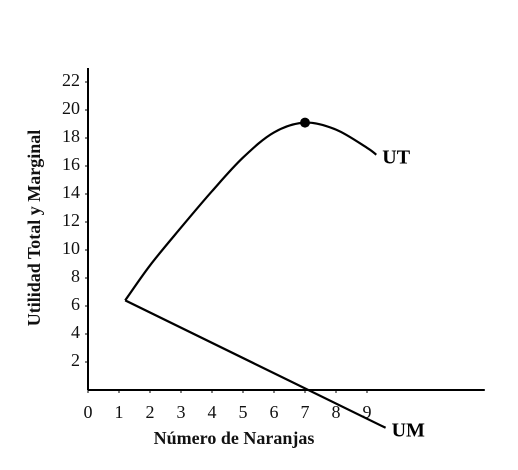 The width and height of the screenshot is (518, 470). What do you see at coordinates (336, 412) in the screenshot?
I see `x-tick-label: 8` at bounding box center [336, 412].